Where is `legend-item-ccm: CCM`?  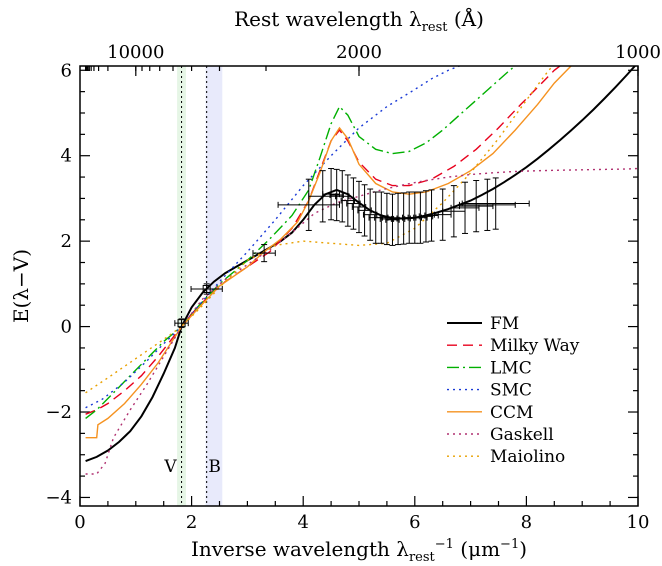 legend-item-ccm: CCM is located at coordinates (490, 413).